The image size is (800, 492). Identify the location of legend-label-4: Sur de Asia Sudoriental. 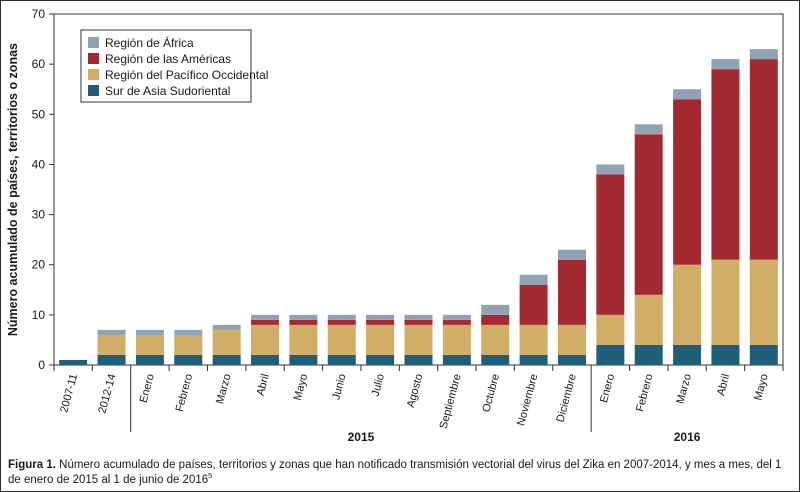
(167, 91).